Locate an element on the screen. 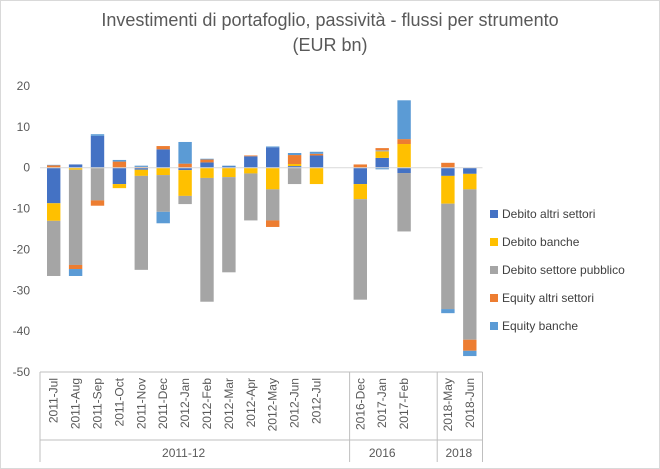 Image resolution: width=660 pixels, height=469 pixels. category-label: 2018-Jun is located at coordinates (470, 403).